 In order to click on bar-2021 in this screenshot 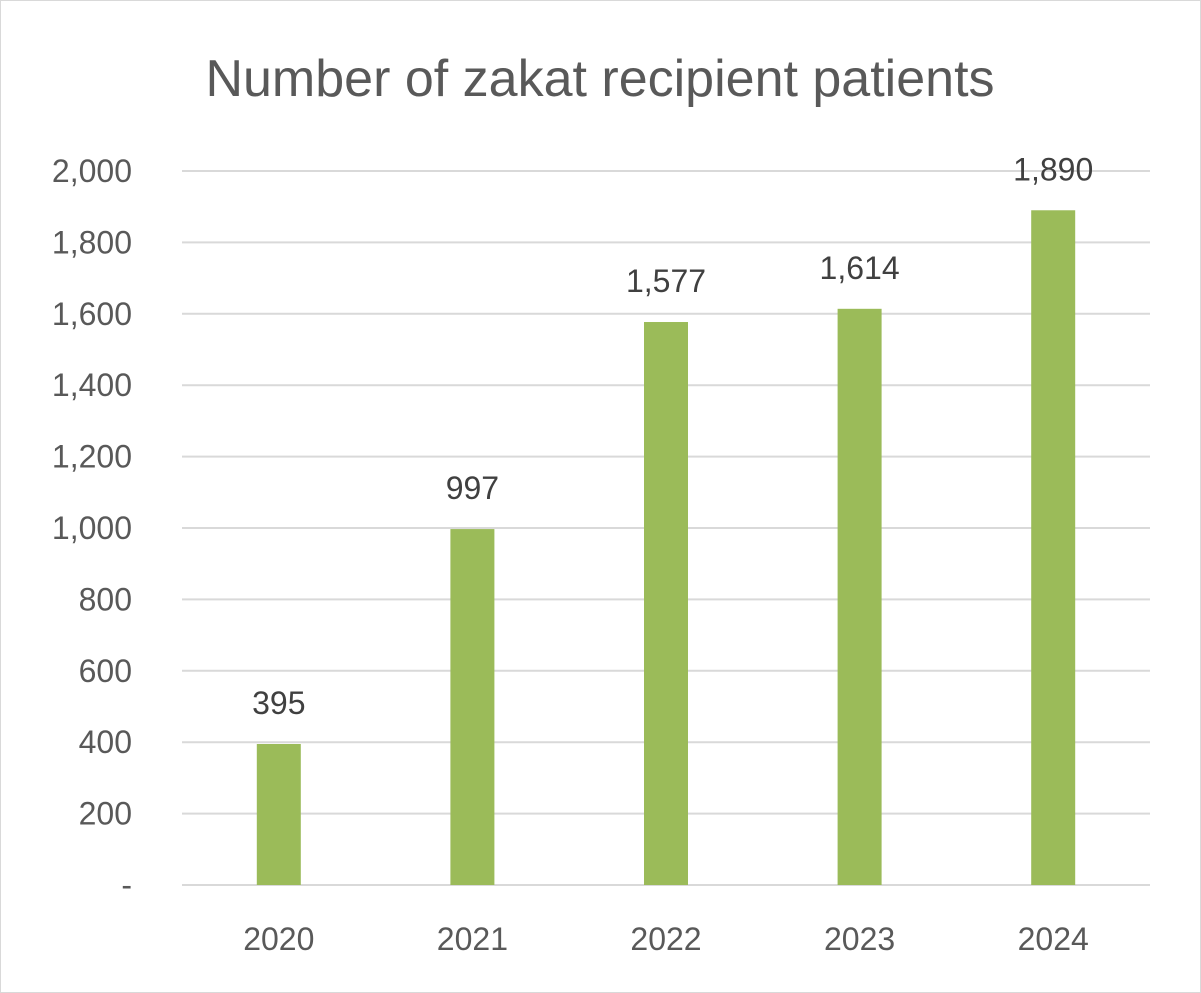, I will do `click(472, 707)`.